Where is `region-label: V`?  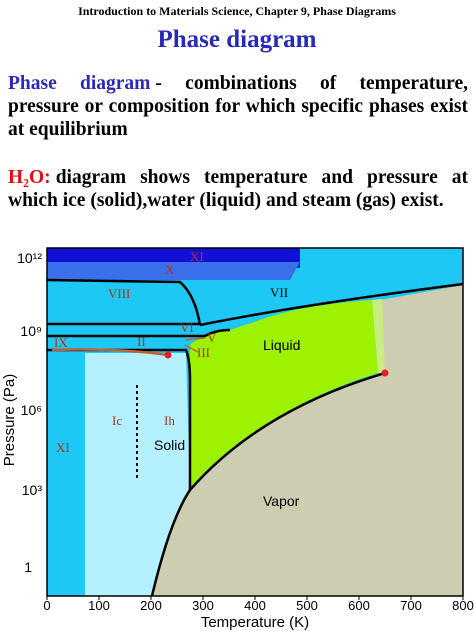 region-label: V is located at coordinates (212, 337).